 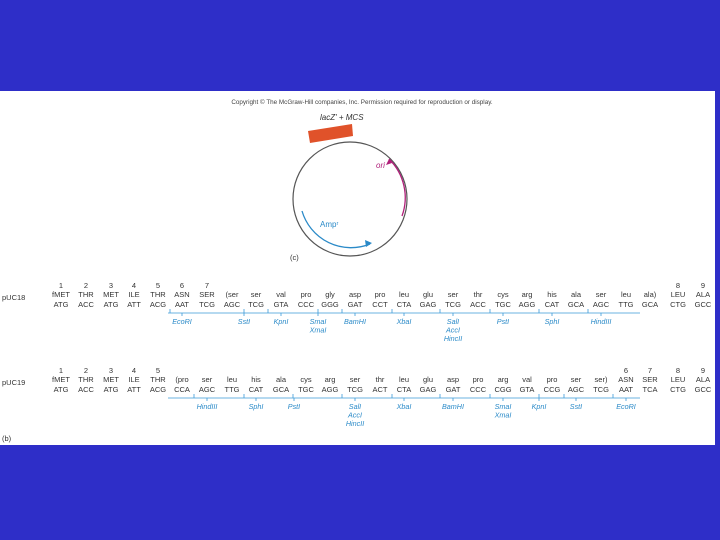 What do you see at coordinates (86, 285) in the screenshot?
I see `puc18-codon-number: 2` at bounding box center [86, 285].